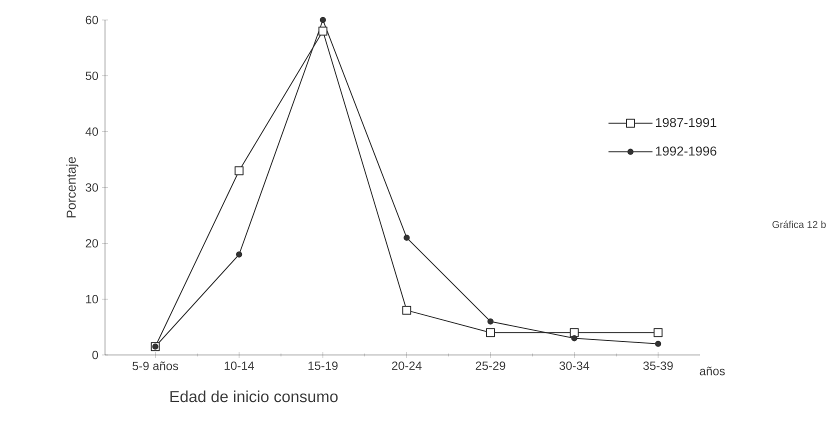 Image resolution: width=830 pixels, height=443 pixels. I want to click on y-tick-label: 30, so click(92, 187).